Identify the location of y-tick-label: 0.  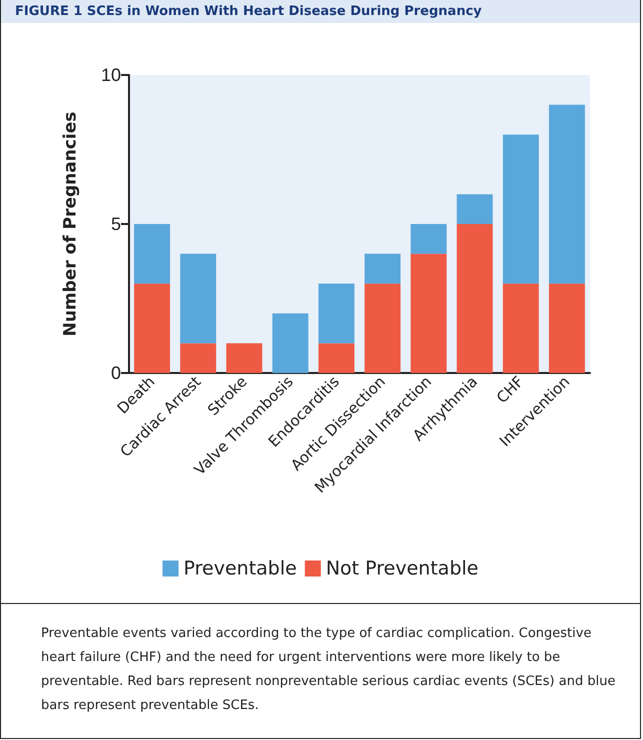
(115, 373).